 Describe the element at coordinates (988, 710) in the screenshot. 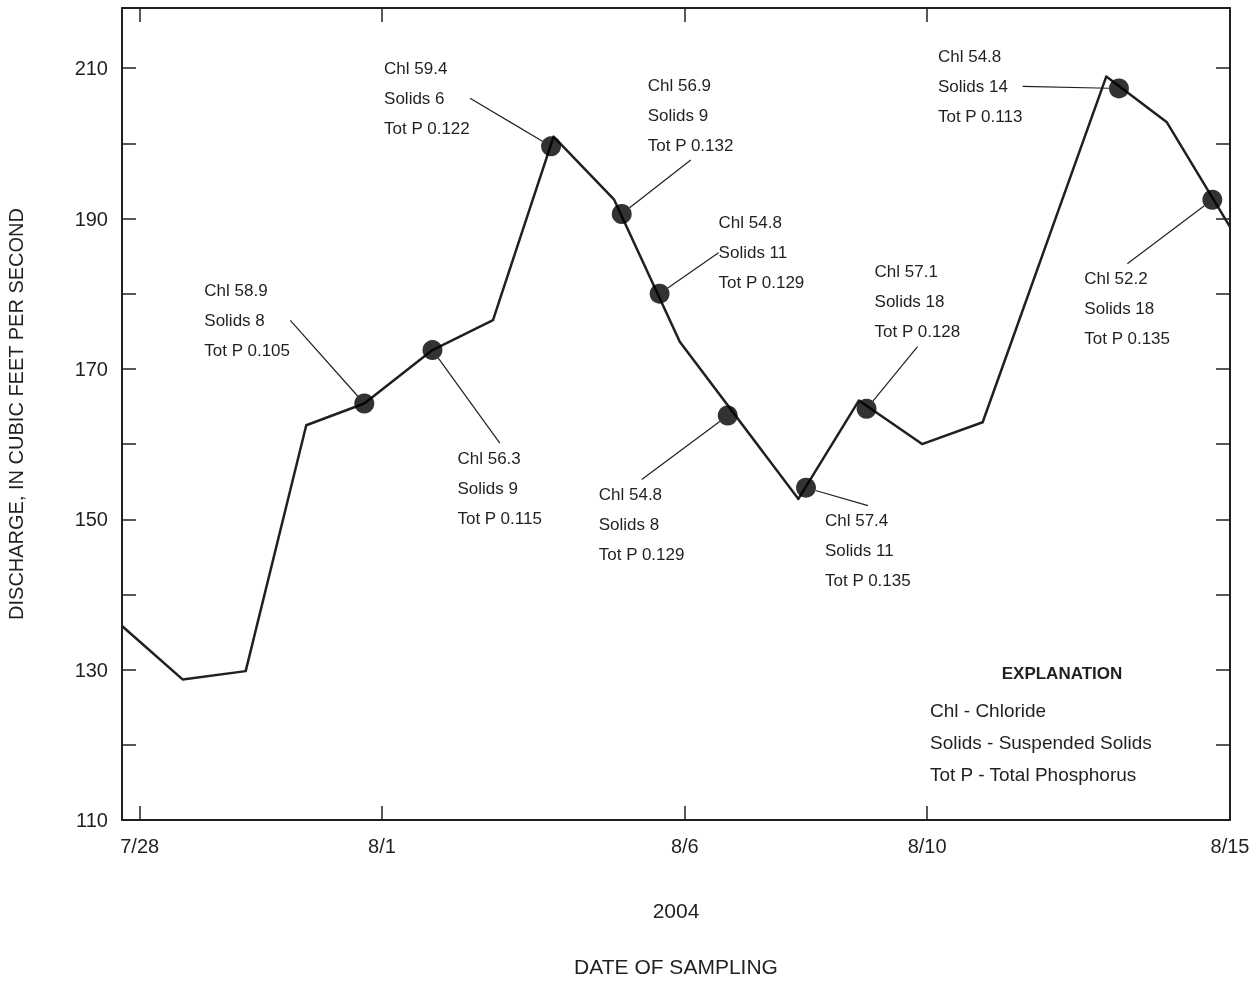

I see `annotation: Chl - Chloride` at that location.